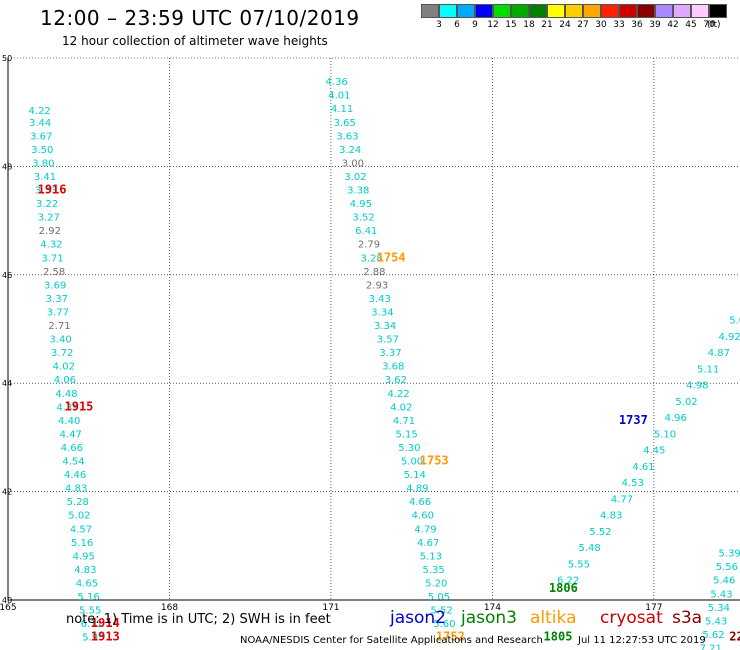  What do you see at coordinates (511, 25) in the screenshot?
I see `color-scale-label: 15` at bounding box center [511, 25].